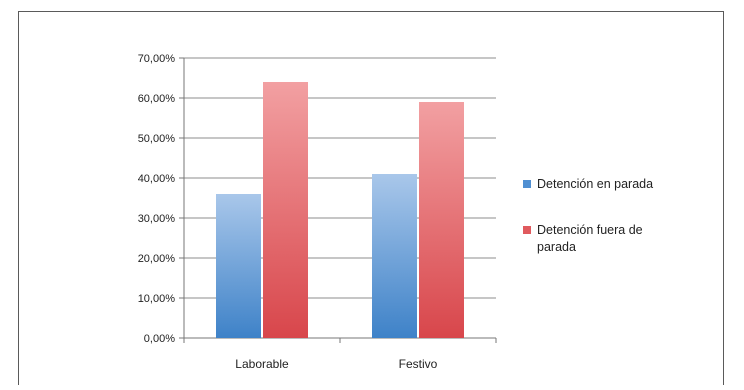  What do you see at coordinates (590, 238) in the screenshot?
I see `legend-label: Detención fuera de parada` at bounding box center [590, 238].